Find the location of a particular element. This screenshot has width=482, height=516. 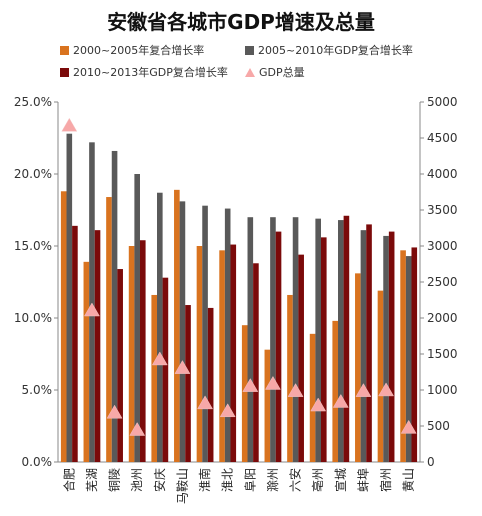

y-left-tick-label: 20.0% is located at coordinates (33, 174).